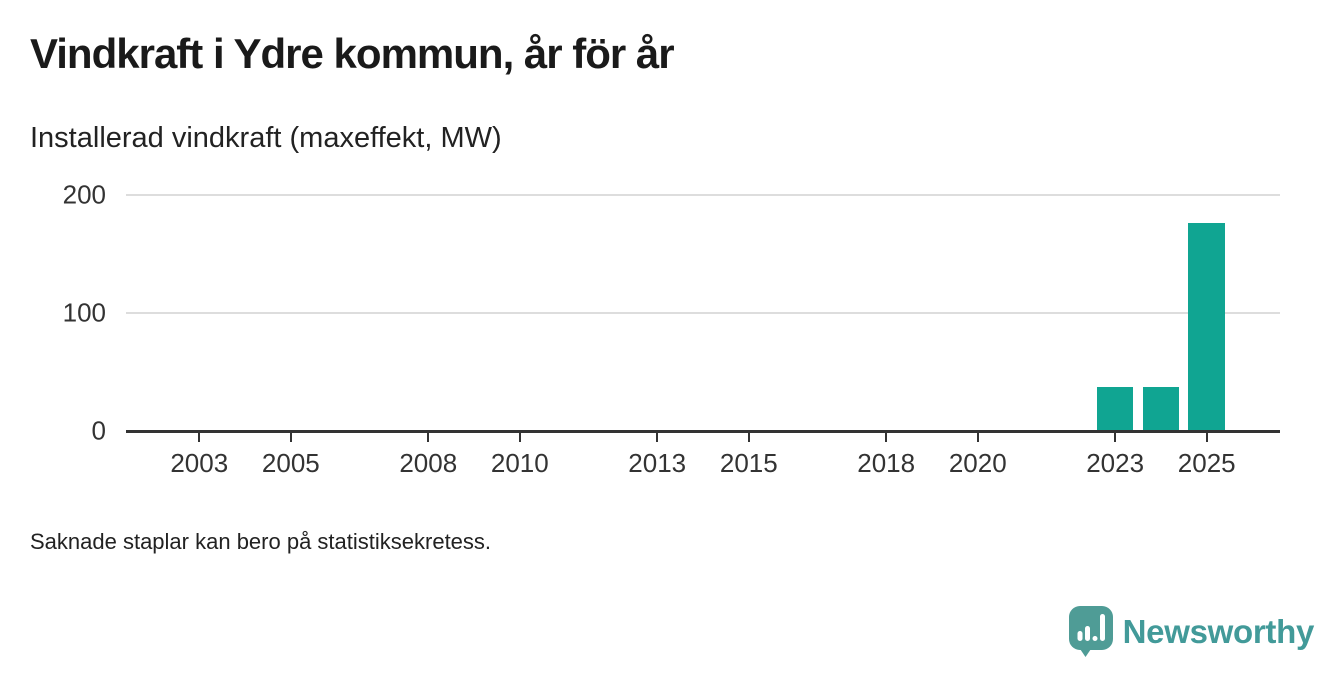 Image resolution: width=1340 pixels, height=685 pixels. What do you see at coordinates (1090, 631) in the screenshot?
I see `speech-bubble-bar-chart-icon` at bounding box center [1090, 631].